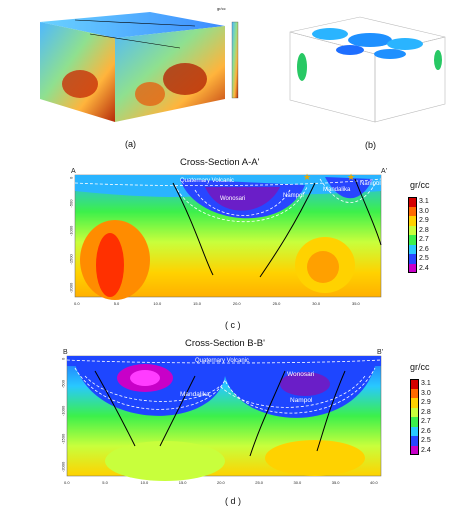 The image size is (474, 507). Describe the element at coordinates (235, 60) in the screenshot. I see `panel-a-colorbar` at that location.